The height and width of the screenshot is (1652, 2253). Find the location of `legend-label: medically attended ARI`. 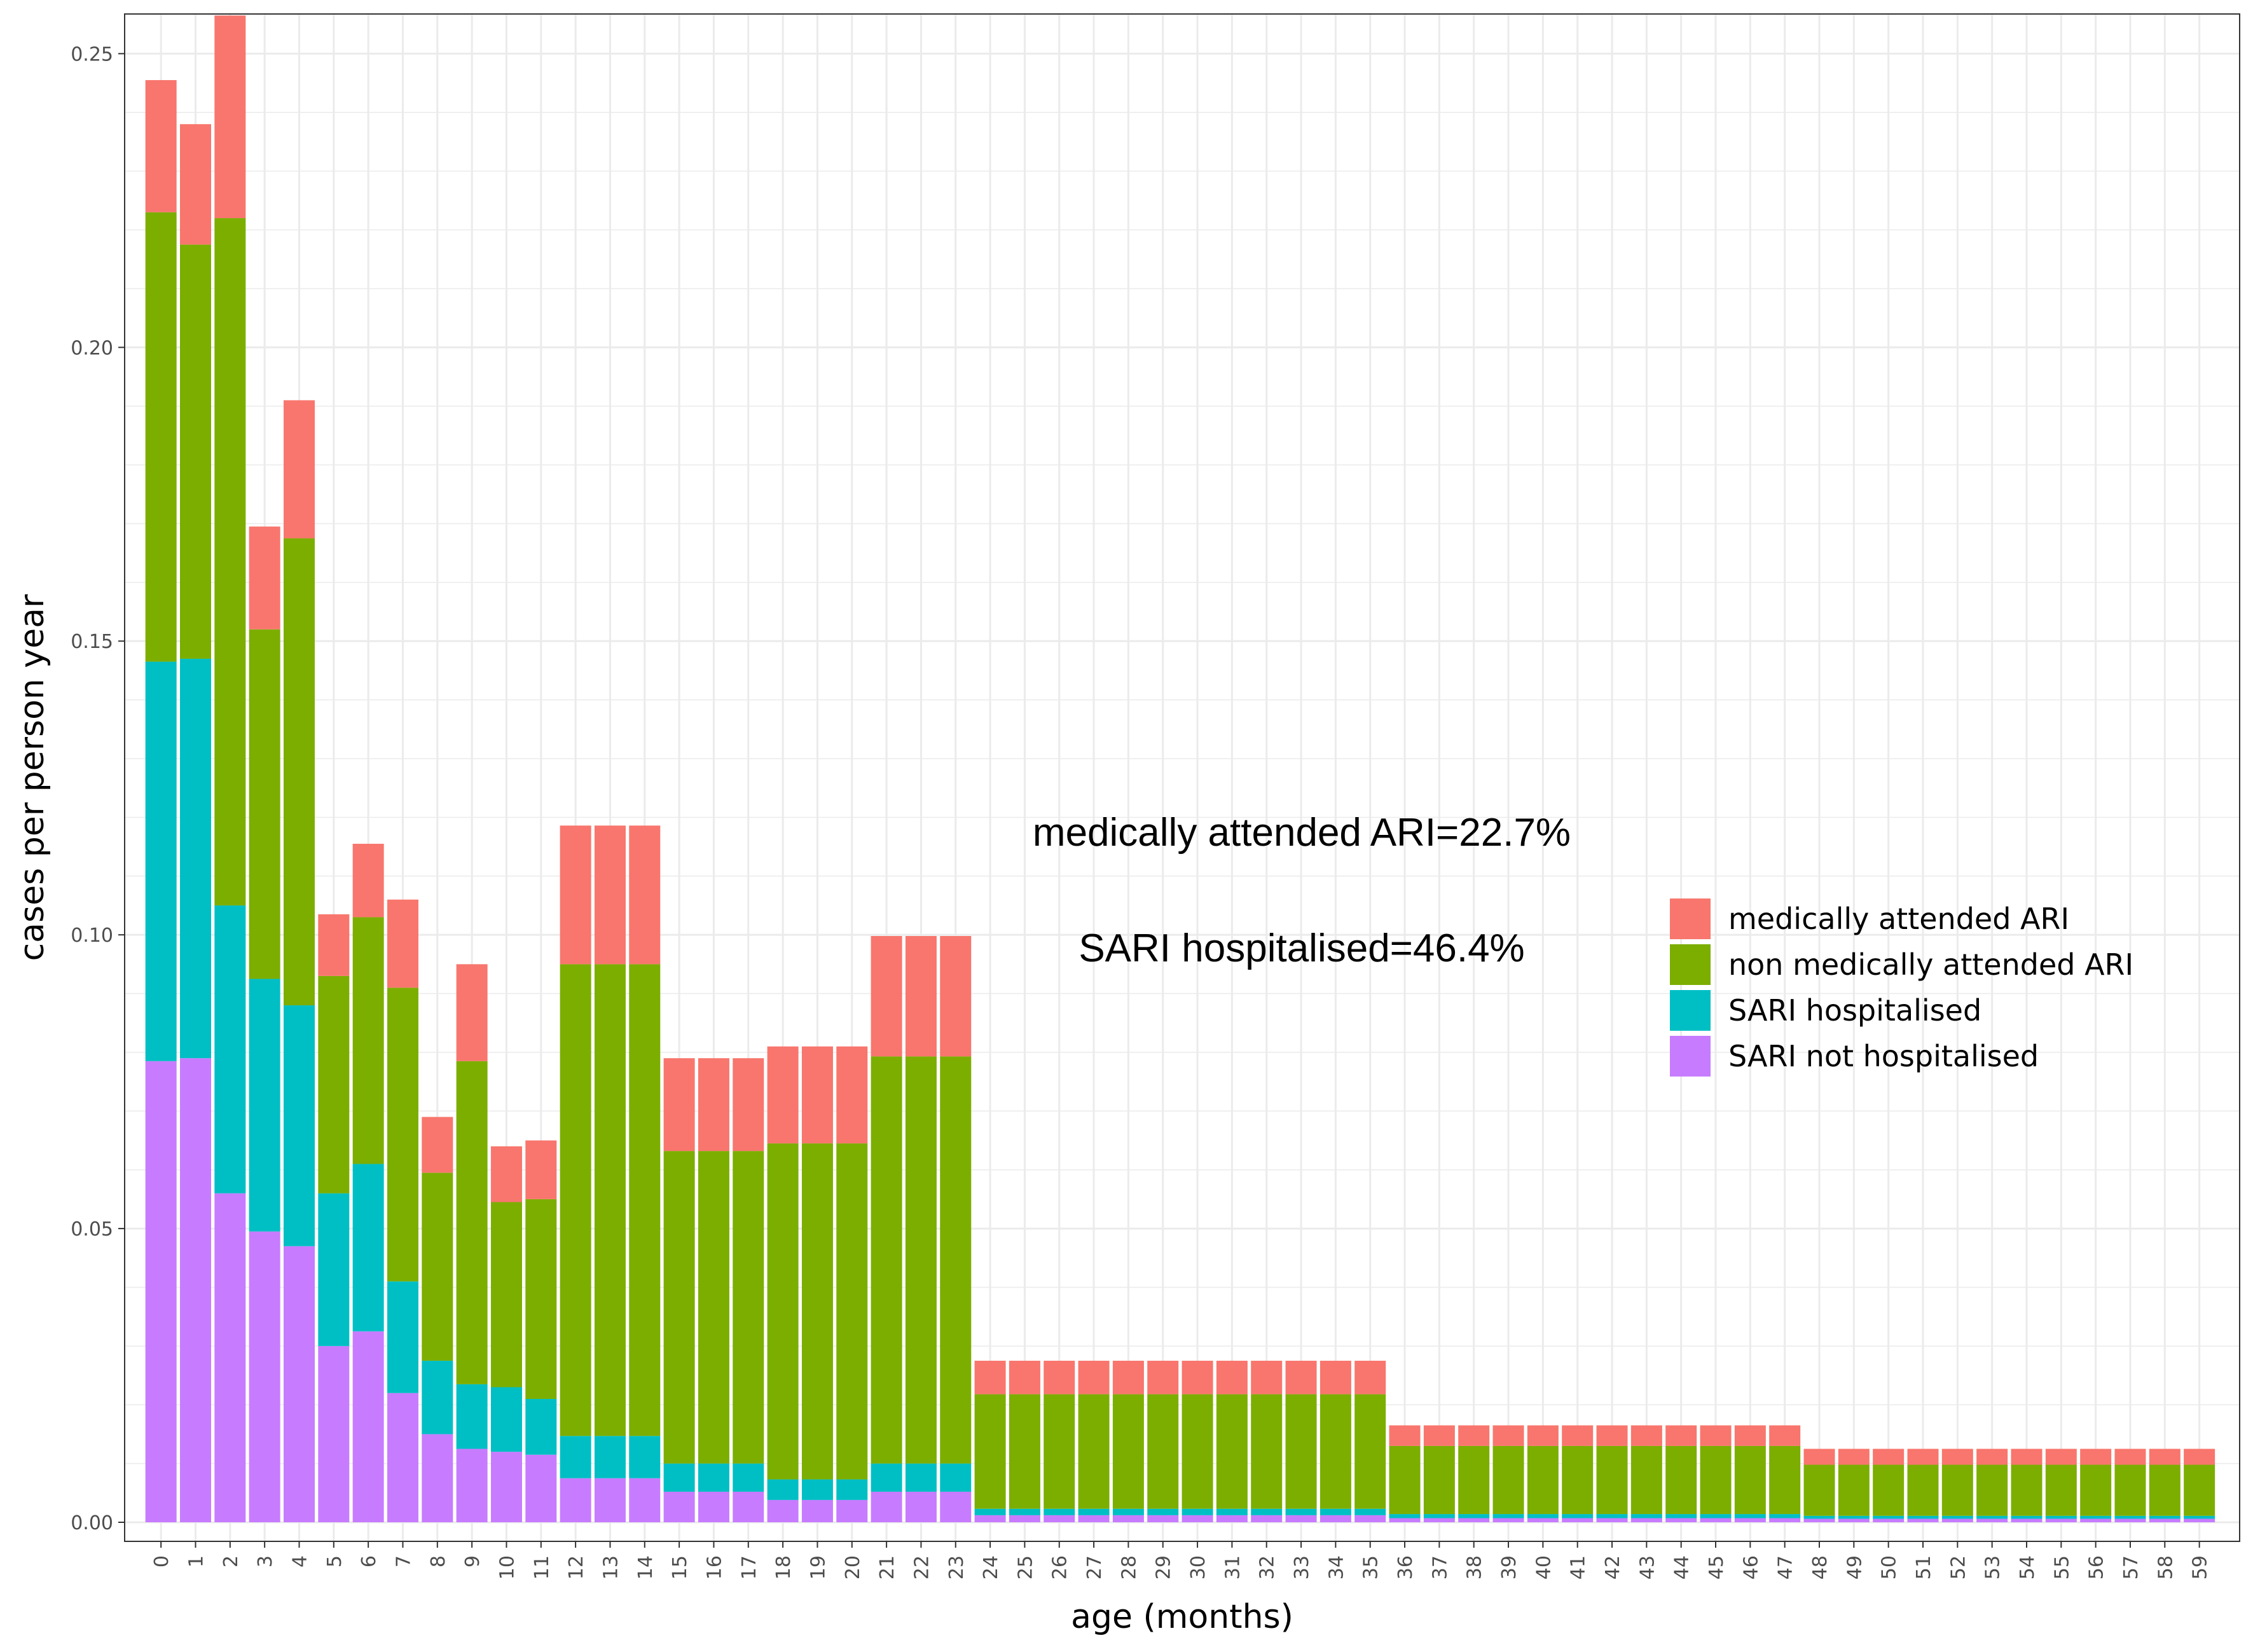

legend-label: medically attended ARI is located at coordinates (1898, 919).